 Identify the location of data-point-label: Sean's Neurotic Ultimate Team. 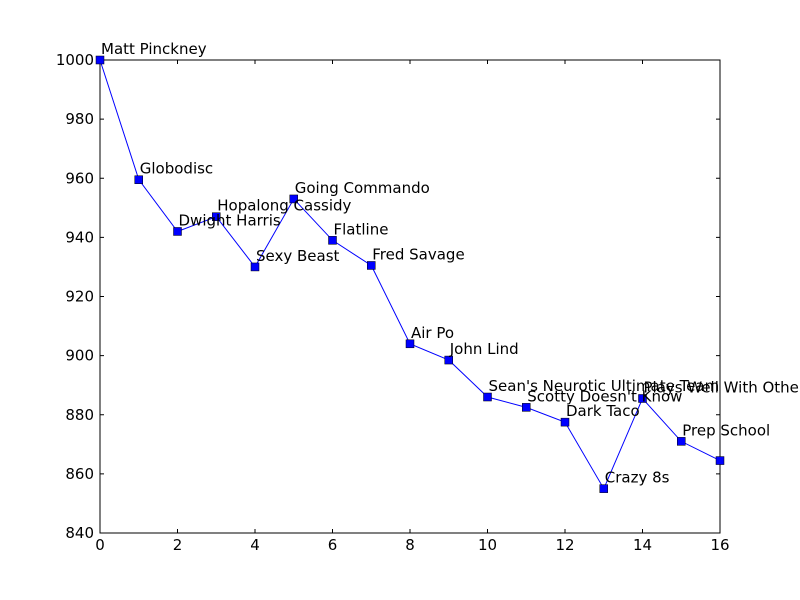
(604, 386).